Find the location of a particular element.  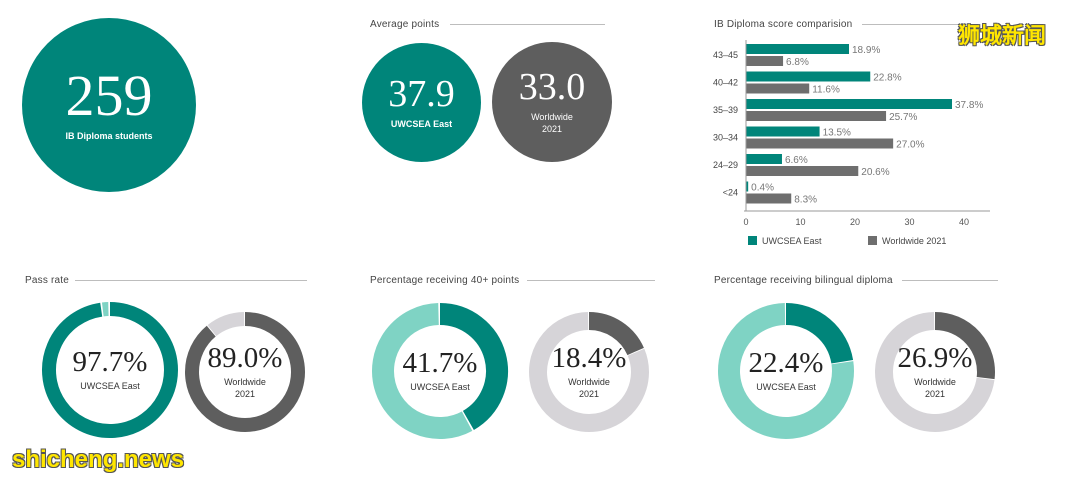

bilingual-east-label: UWCSEA East is located at coordinates (786, 386).